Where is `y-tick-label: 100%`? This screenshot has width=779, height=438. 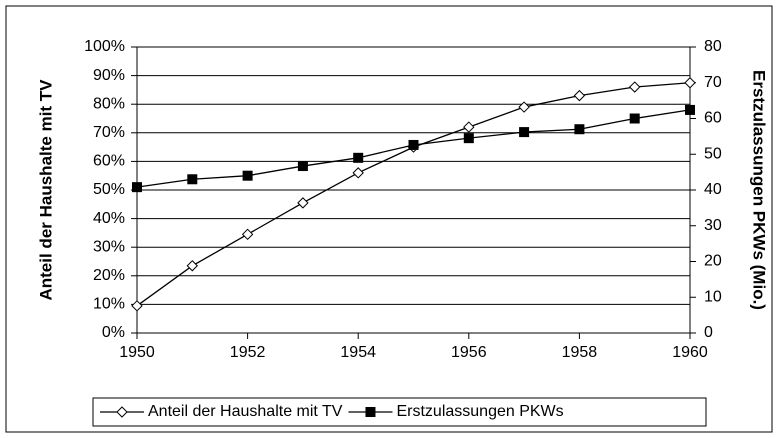 y-tick-label: 100% is located at coordinates (104, 46).